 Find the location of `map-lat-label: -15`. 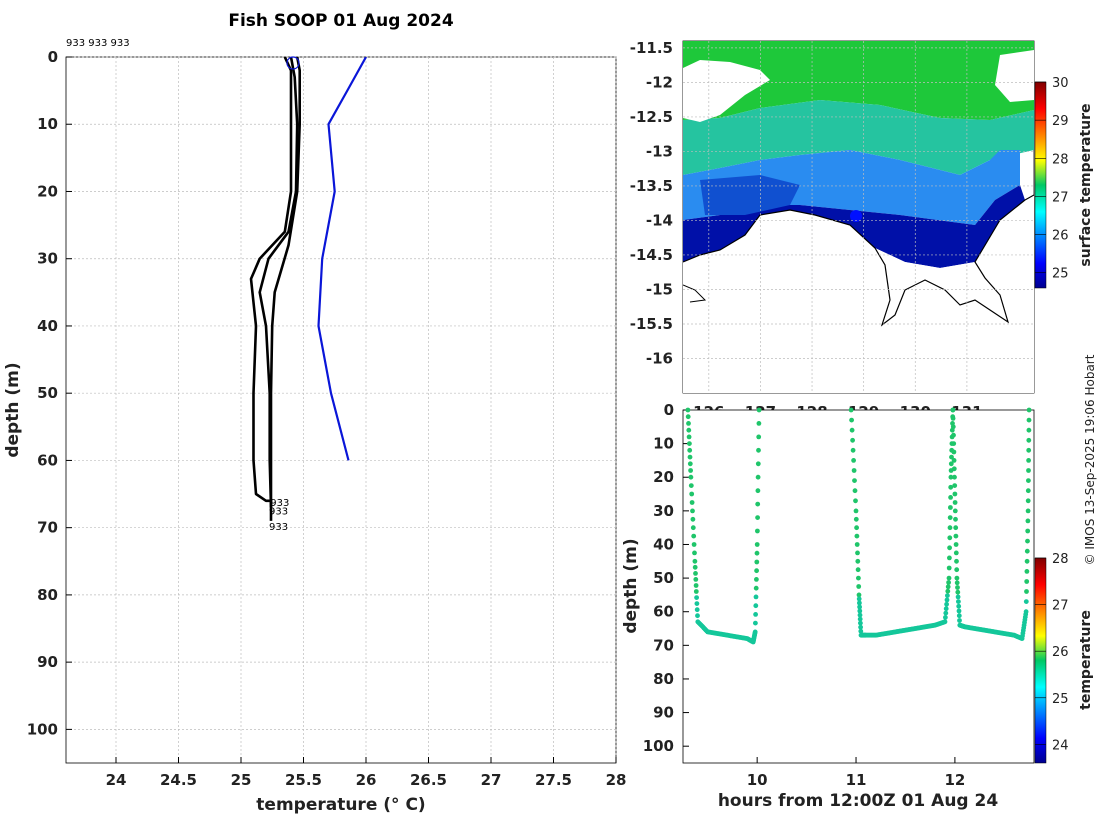

map-lat-label: -15 is located at coordinates (659, 289).